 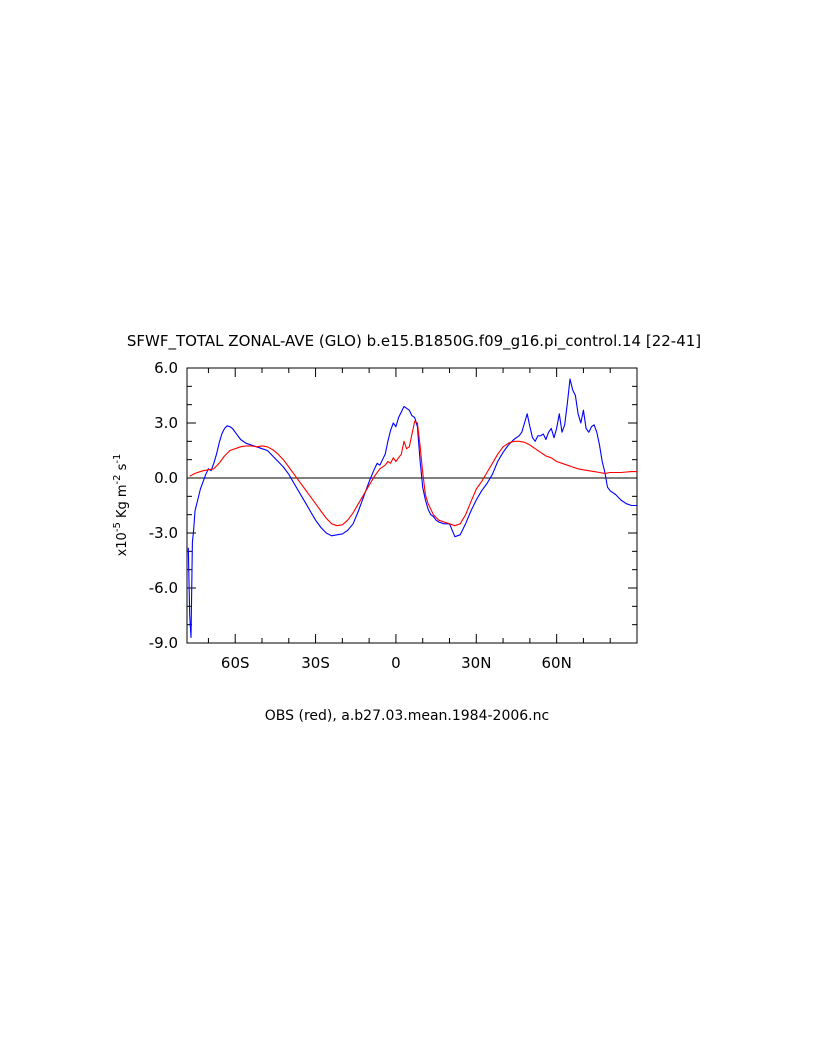 What do you see at coordinates (163, 588) in the screenshot?
I see `y-tick-label: -6.0` at bounding box center [163, 588].